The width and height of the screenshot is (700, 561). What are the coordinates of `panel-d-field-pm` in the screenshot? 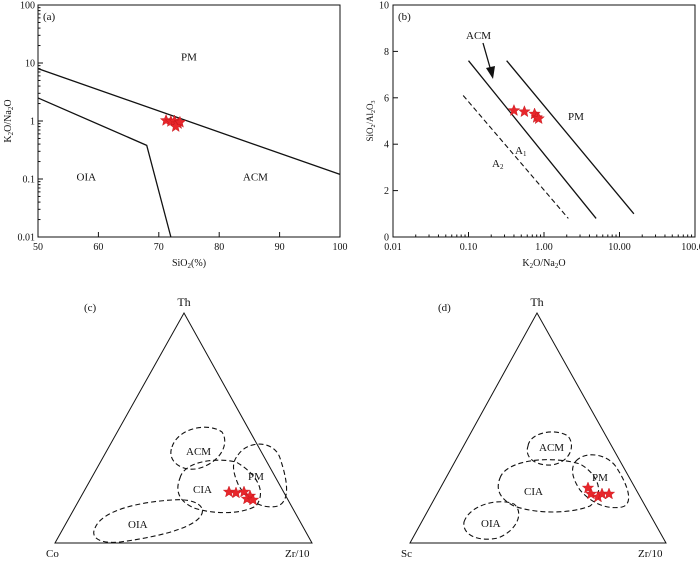 It's located at (600, 481).